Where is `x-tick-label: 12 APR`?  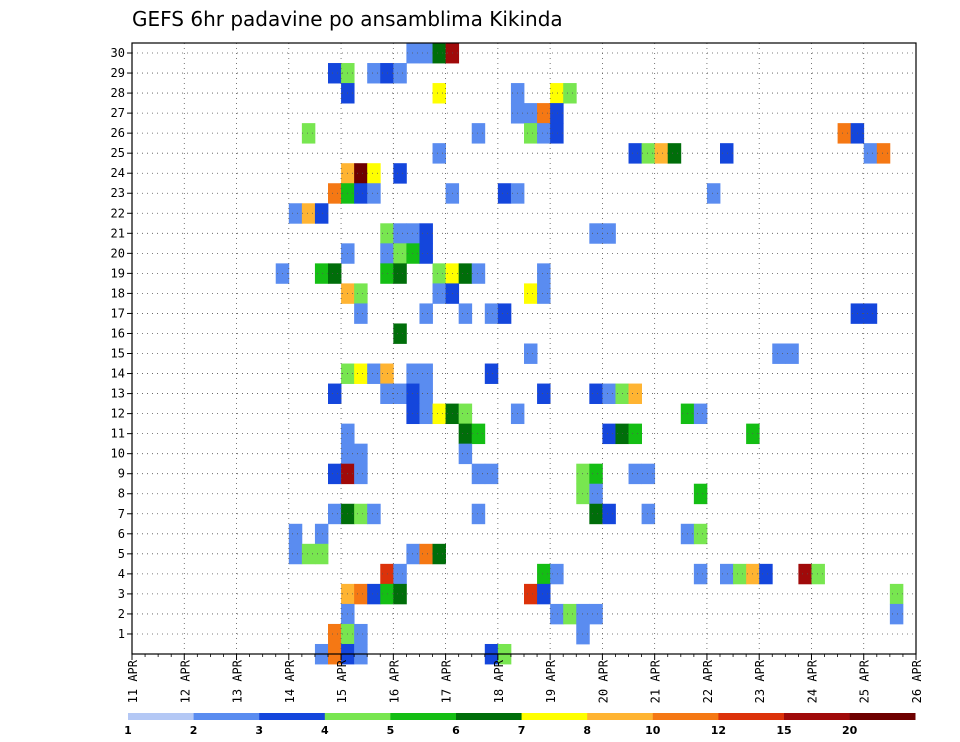
x-tick-label: 12 APR is located at coordinates (185, 681).